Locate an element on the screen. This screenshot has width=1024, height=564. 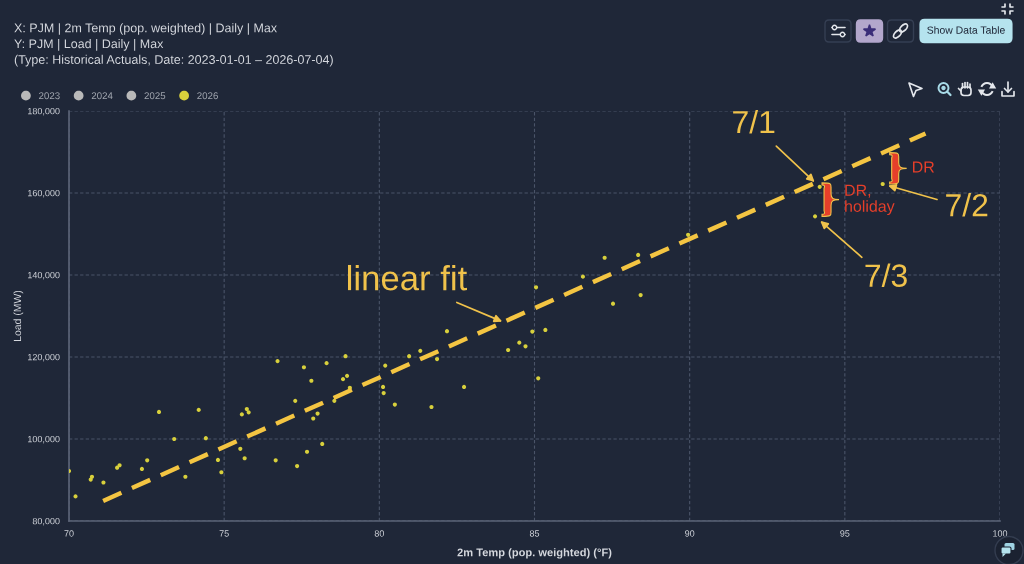
annotation: linear fit is located at coordinates (407, 277).